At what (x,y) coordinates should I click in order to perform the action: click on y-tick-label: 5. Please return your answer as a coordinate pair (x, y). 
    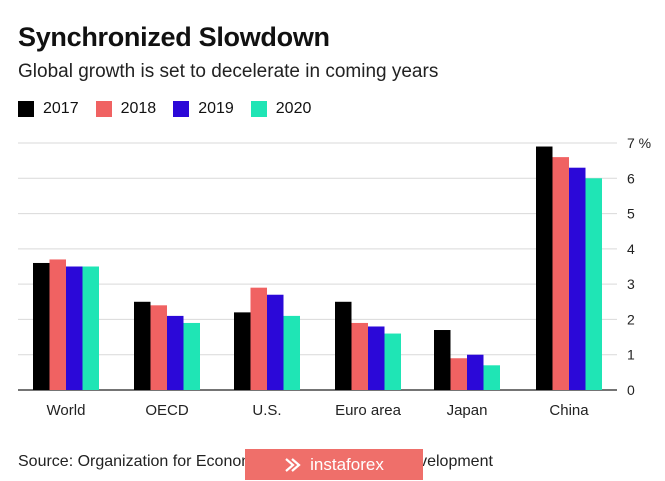
    Looking at the image, I should click on (631, 214).